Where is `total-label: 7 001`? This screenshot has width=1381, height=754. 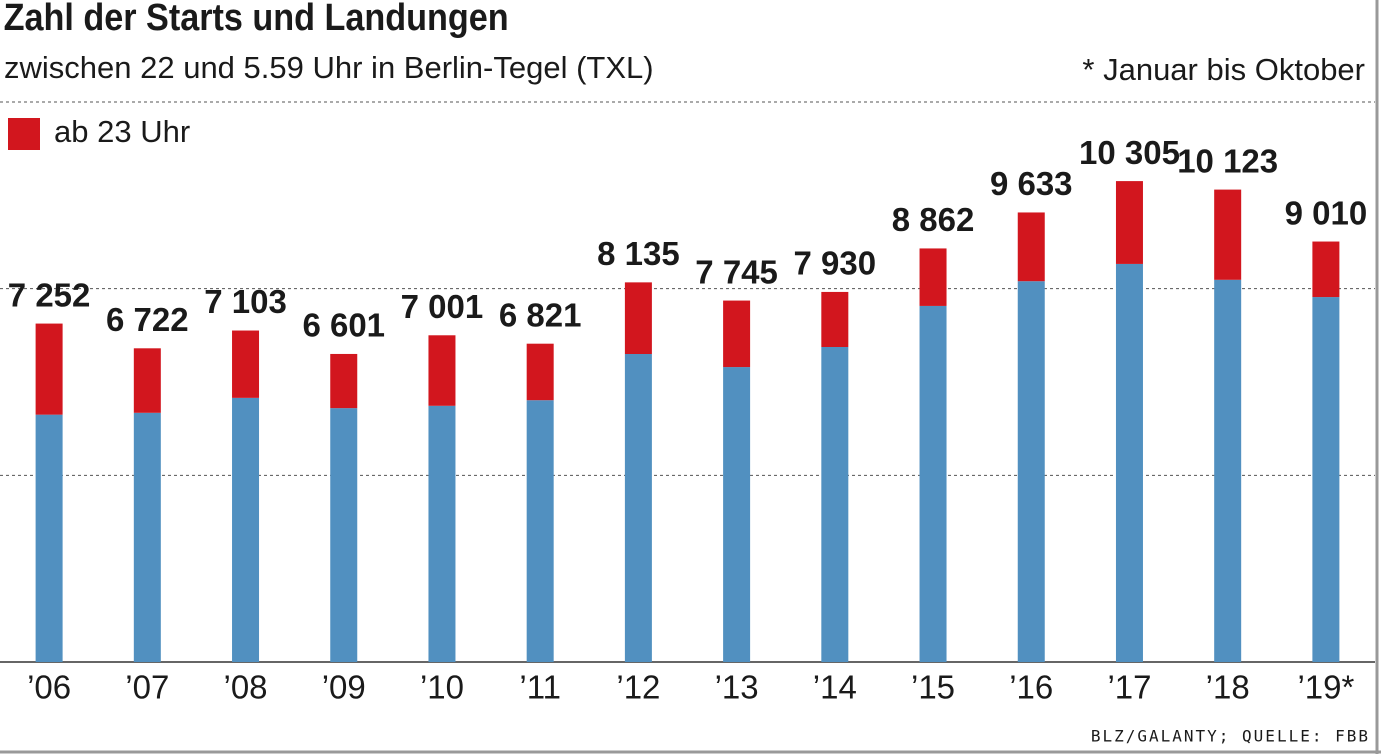 total-label: 7 001 is located at coordinates (442, 306).